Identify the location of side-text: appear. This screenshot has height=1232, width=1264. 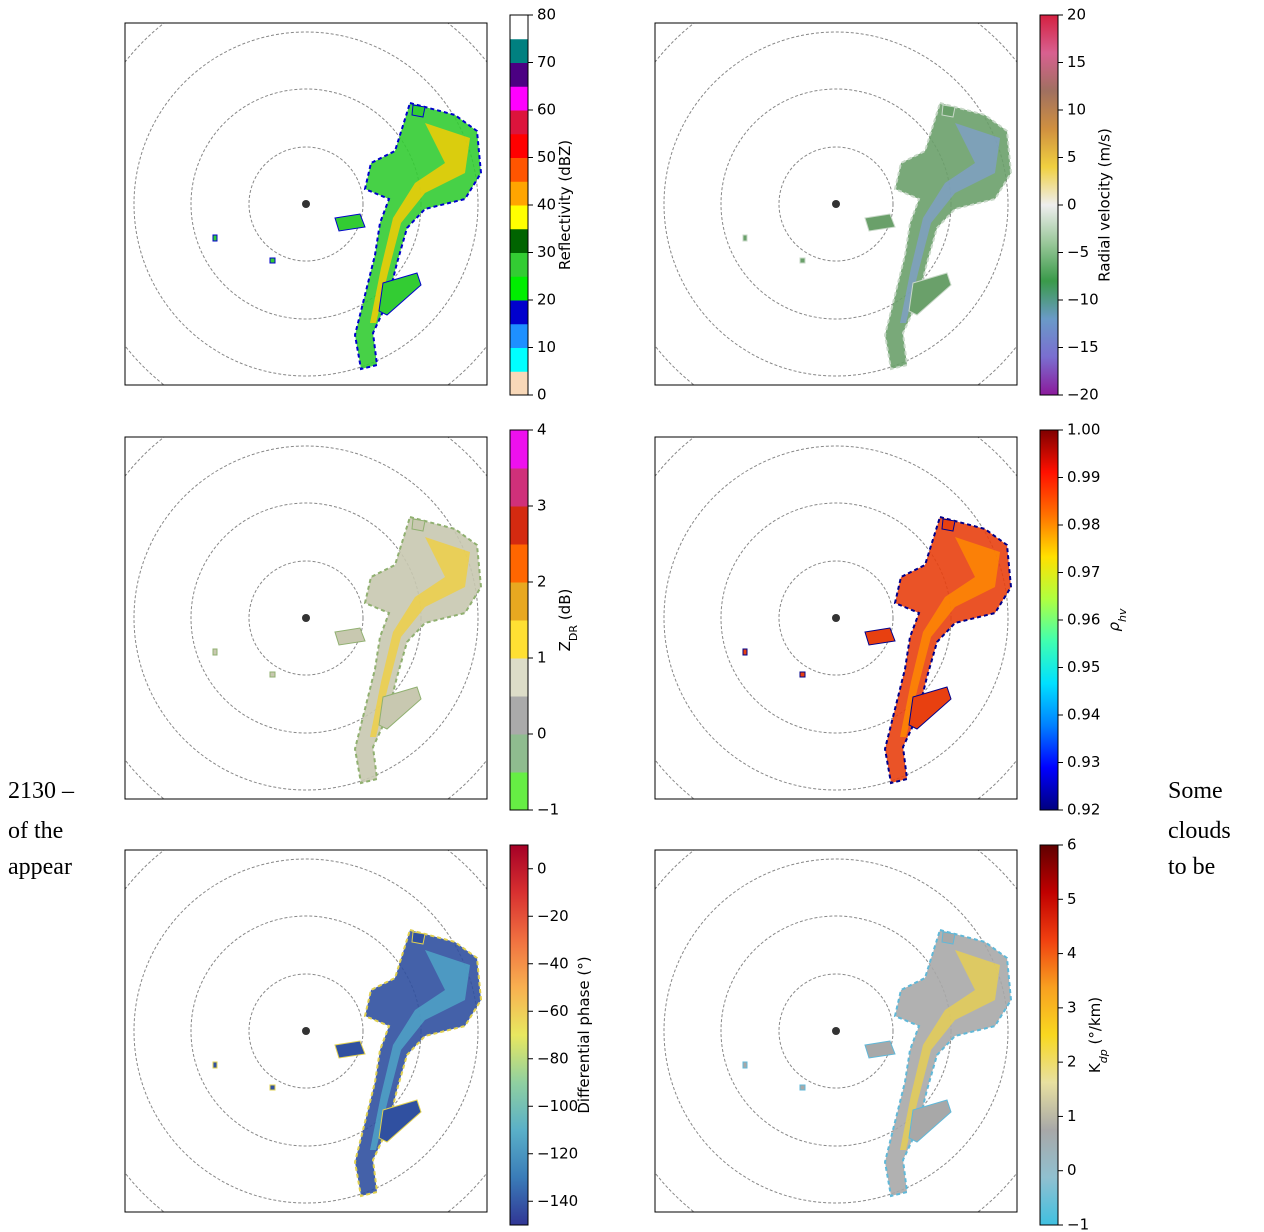
(40, 867).